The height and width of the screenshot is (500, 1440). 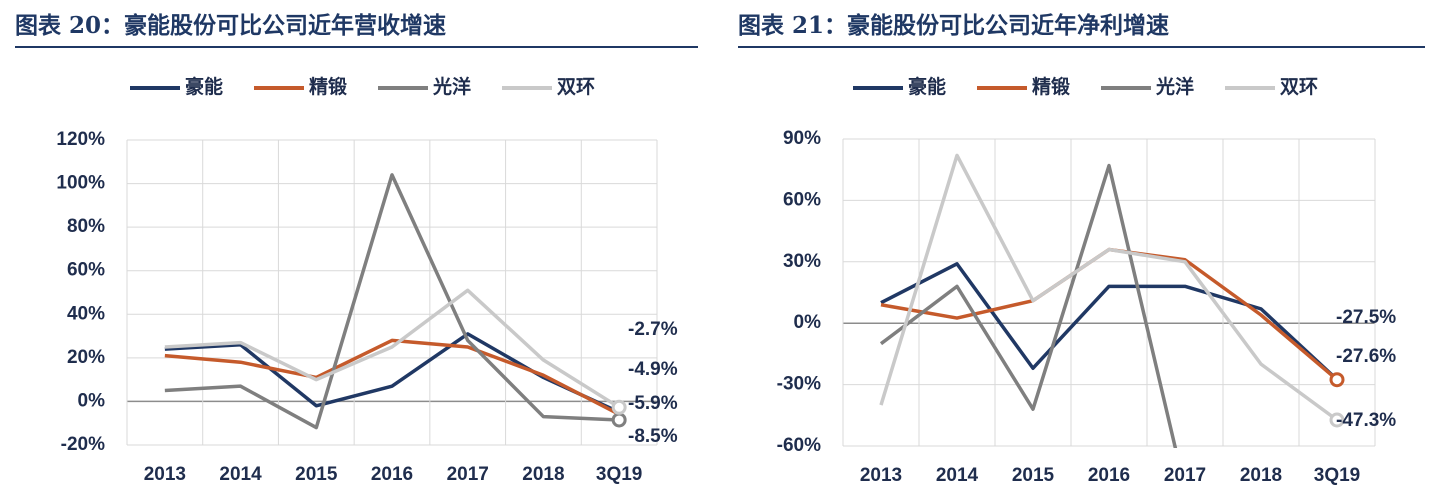 I want to click on y-tick-label: -30%, so click(x=799, y=384).